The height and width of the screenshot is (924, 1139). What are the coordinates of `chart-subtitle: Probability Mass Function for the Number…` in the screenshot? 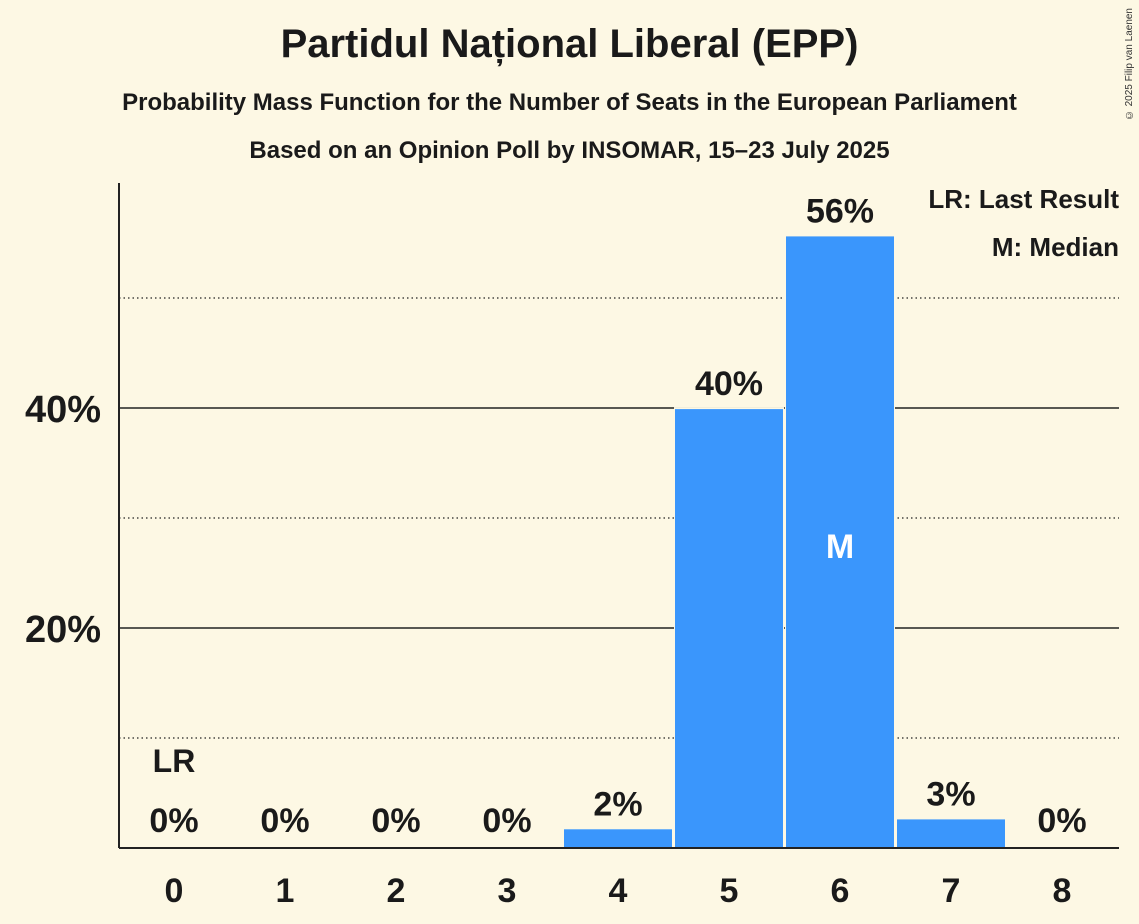 It's located at (569, 102).